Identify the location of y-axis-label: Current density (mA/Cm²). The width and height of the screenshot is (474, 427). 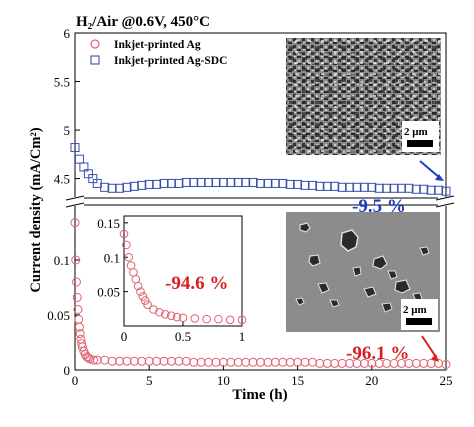
(36, 209).